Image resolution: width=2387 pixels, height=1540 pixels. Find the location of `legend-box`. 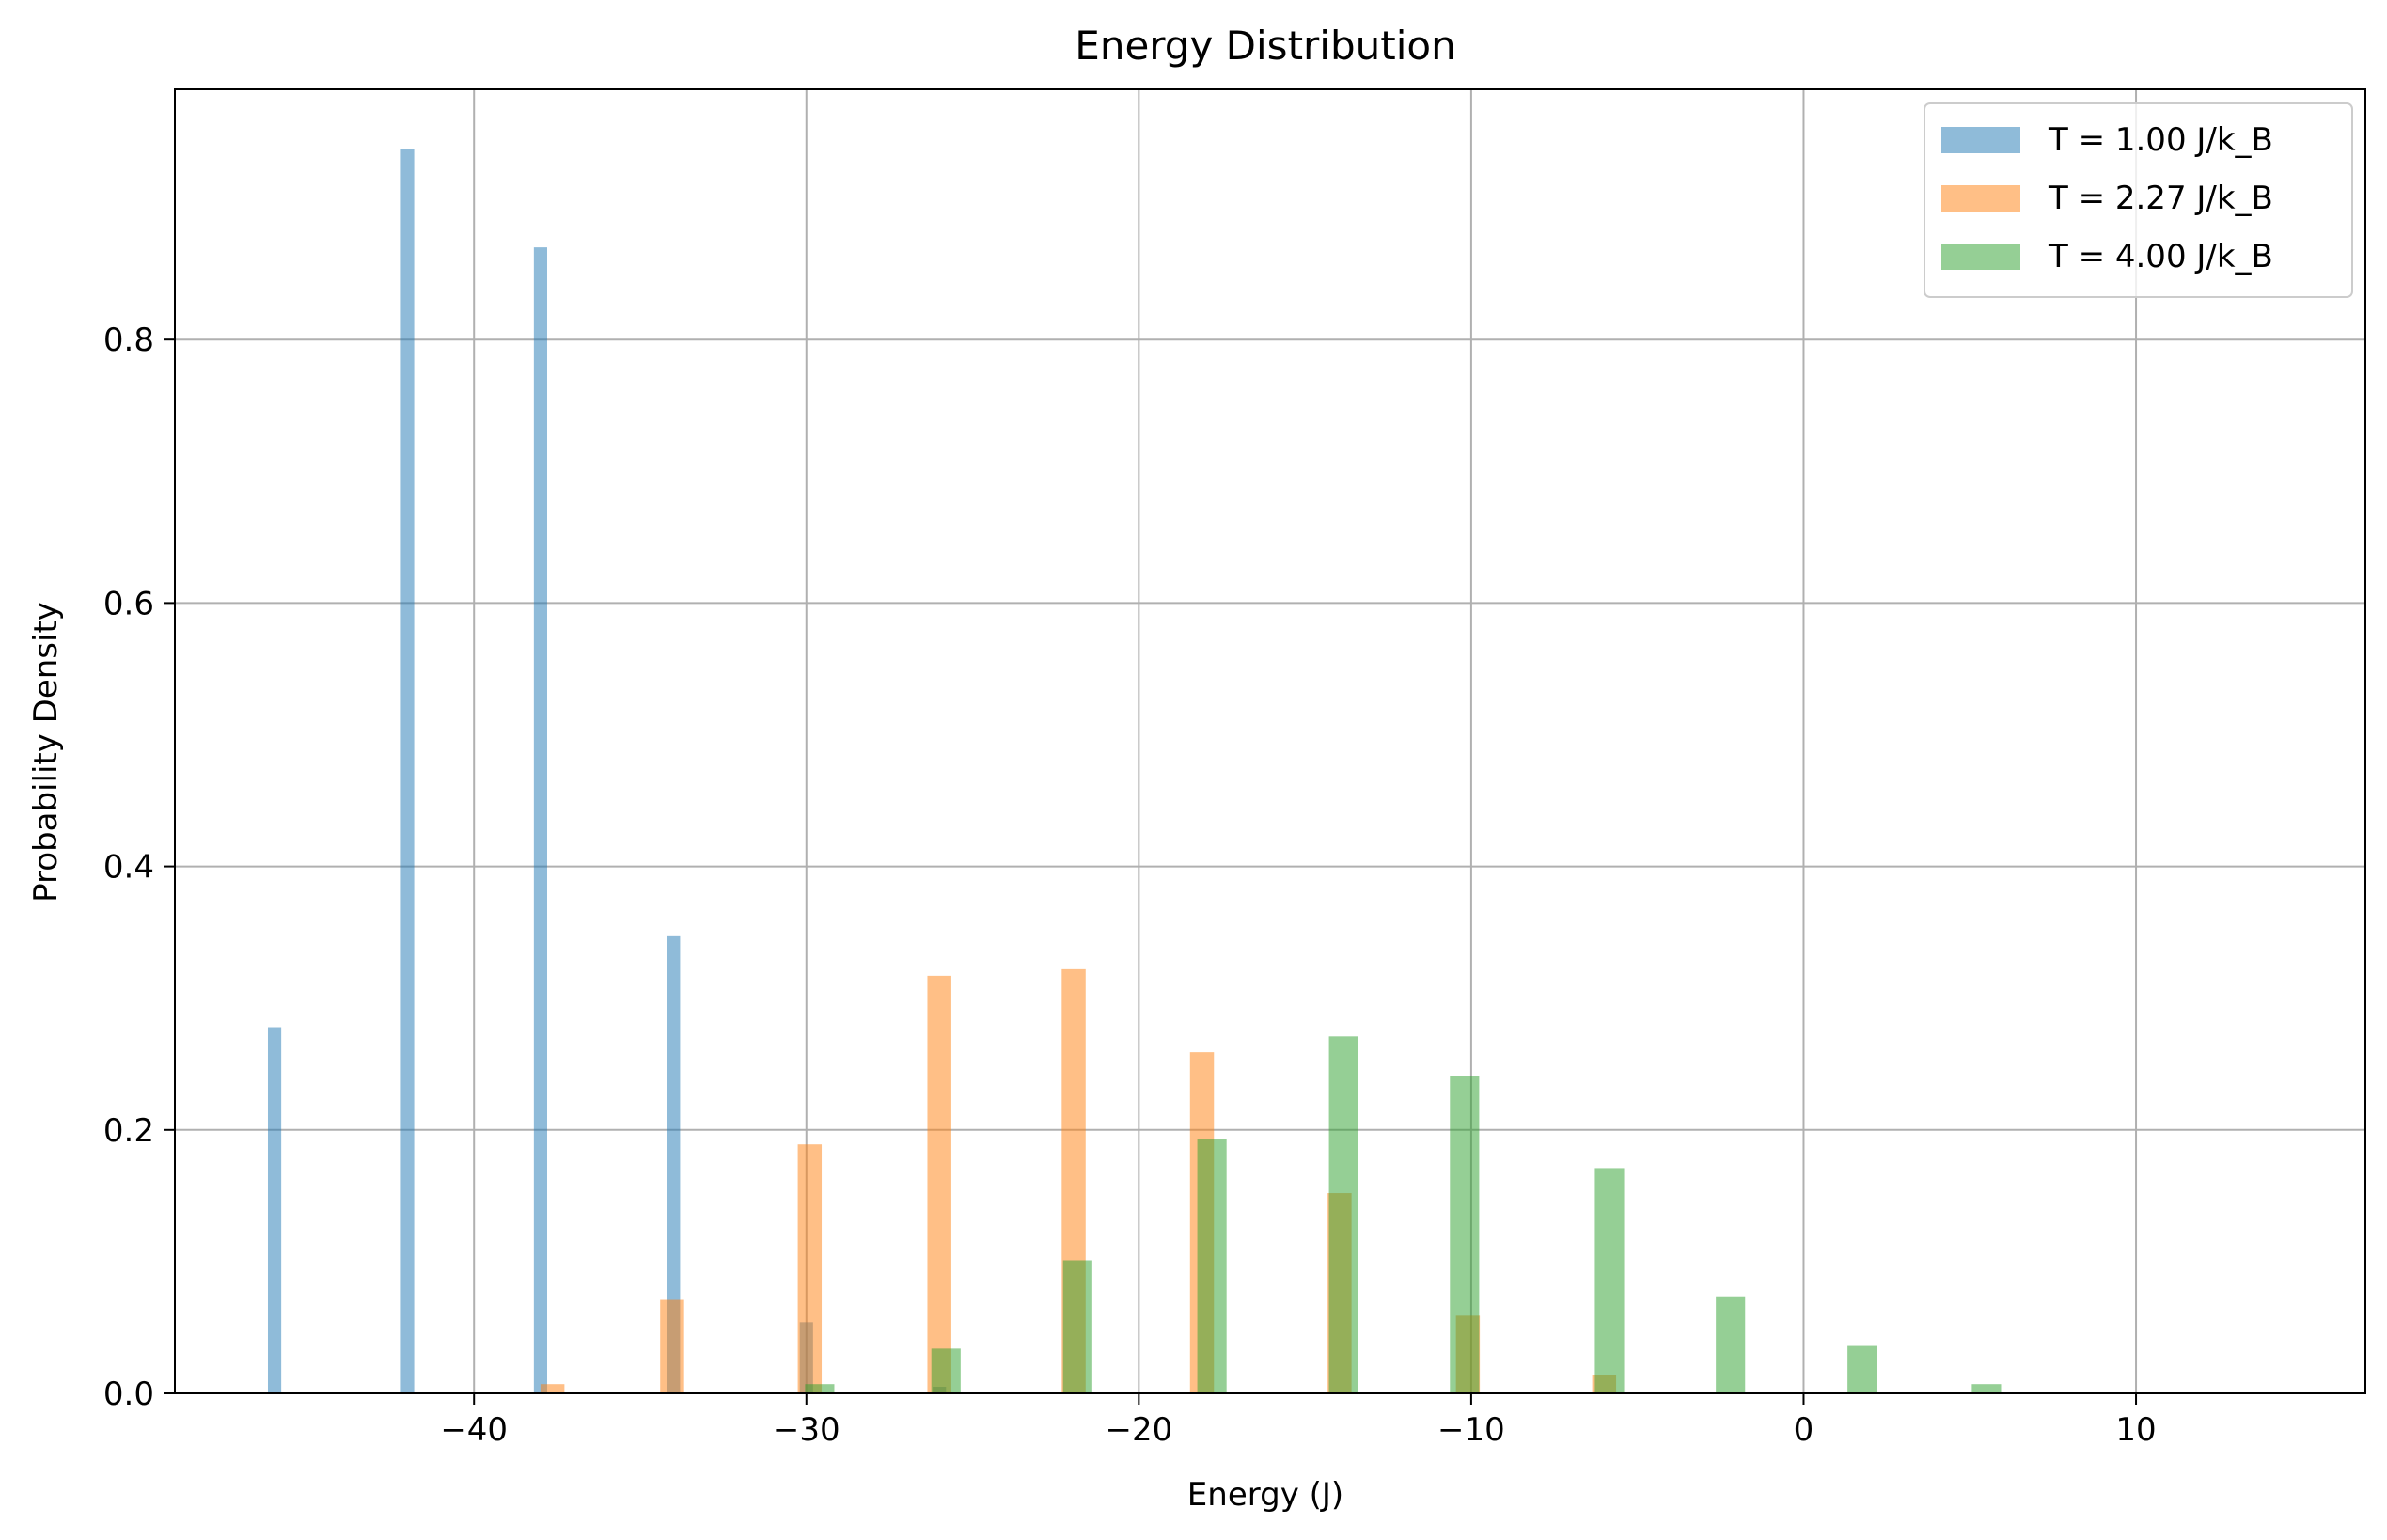

legend-box is located at coordinates (2138, 200).